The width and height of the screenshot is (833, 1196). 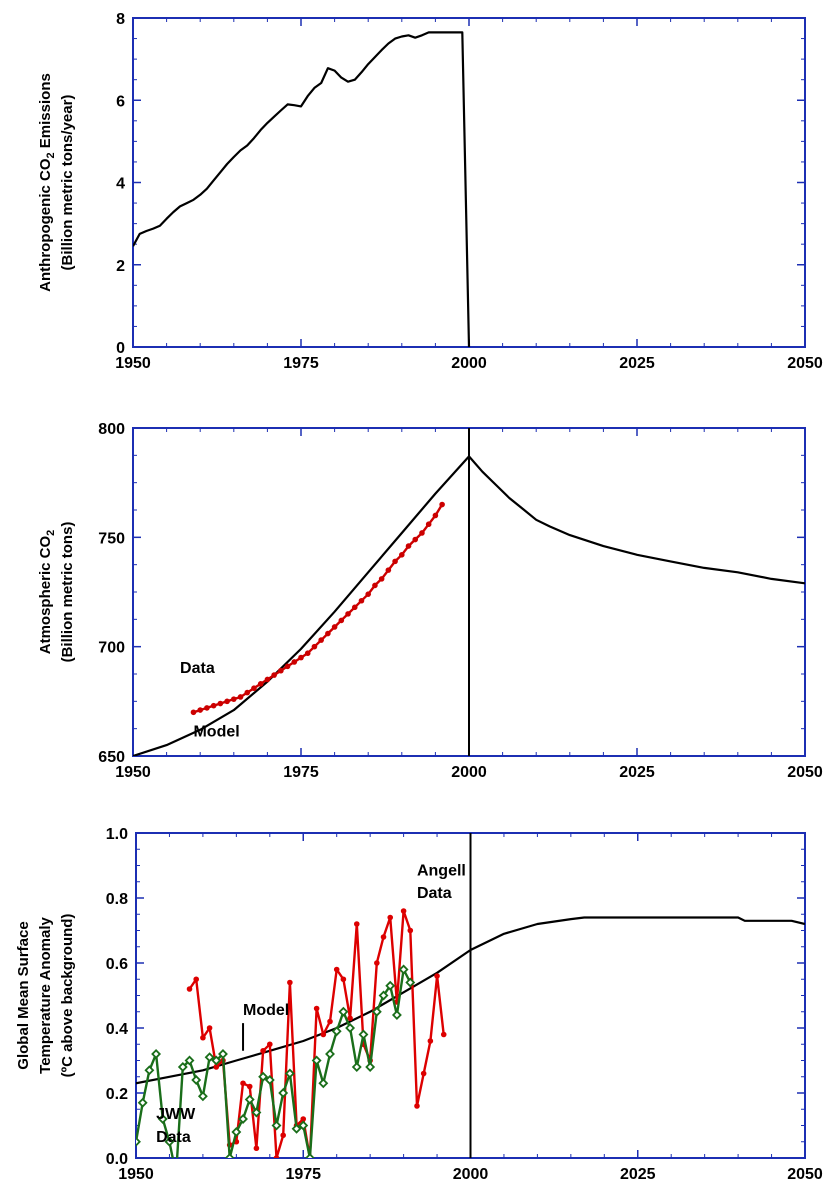 What do you see at coordinates (117, 834) in the screenshot?
I see `y-tick-label: 1.0` at bounding box center [117, 834].